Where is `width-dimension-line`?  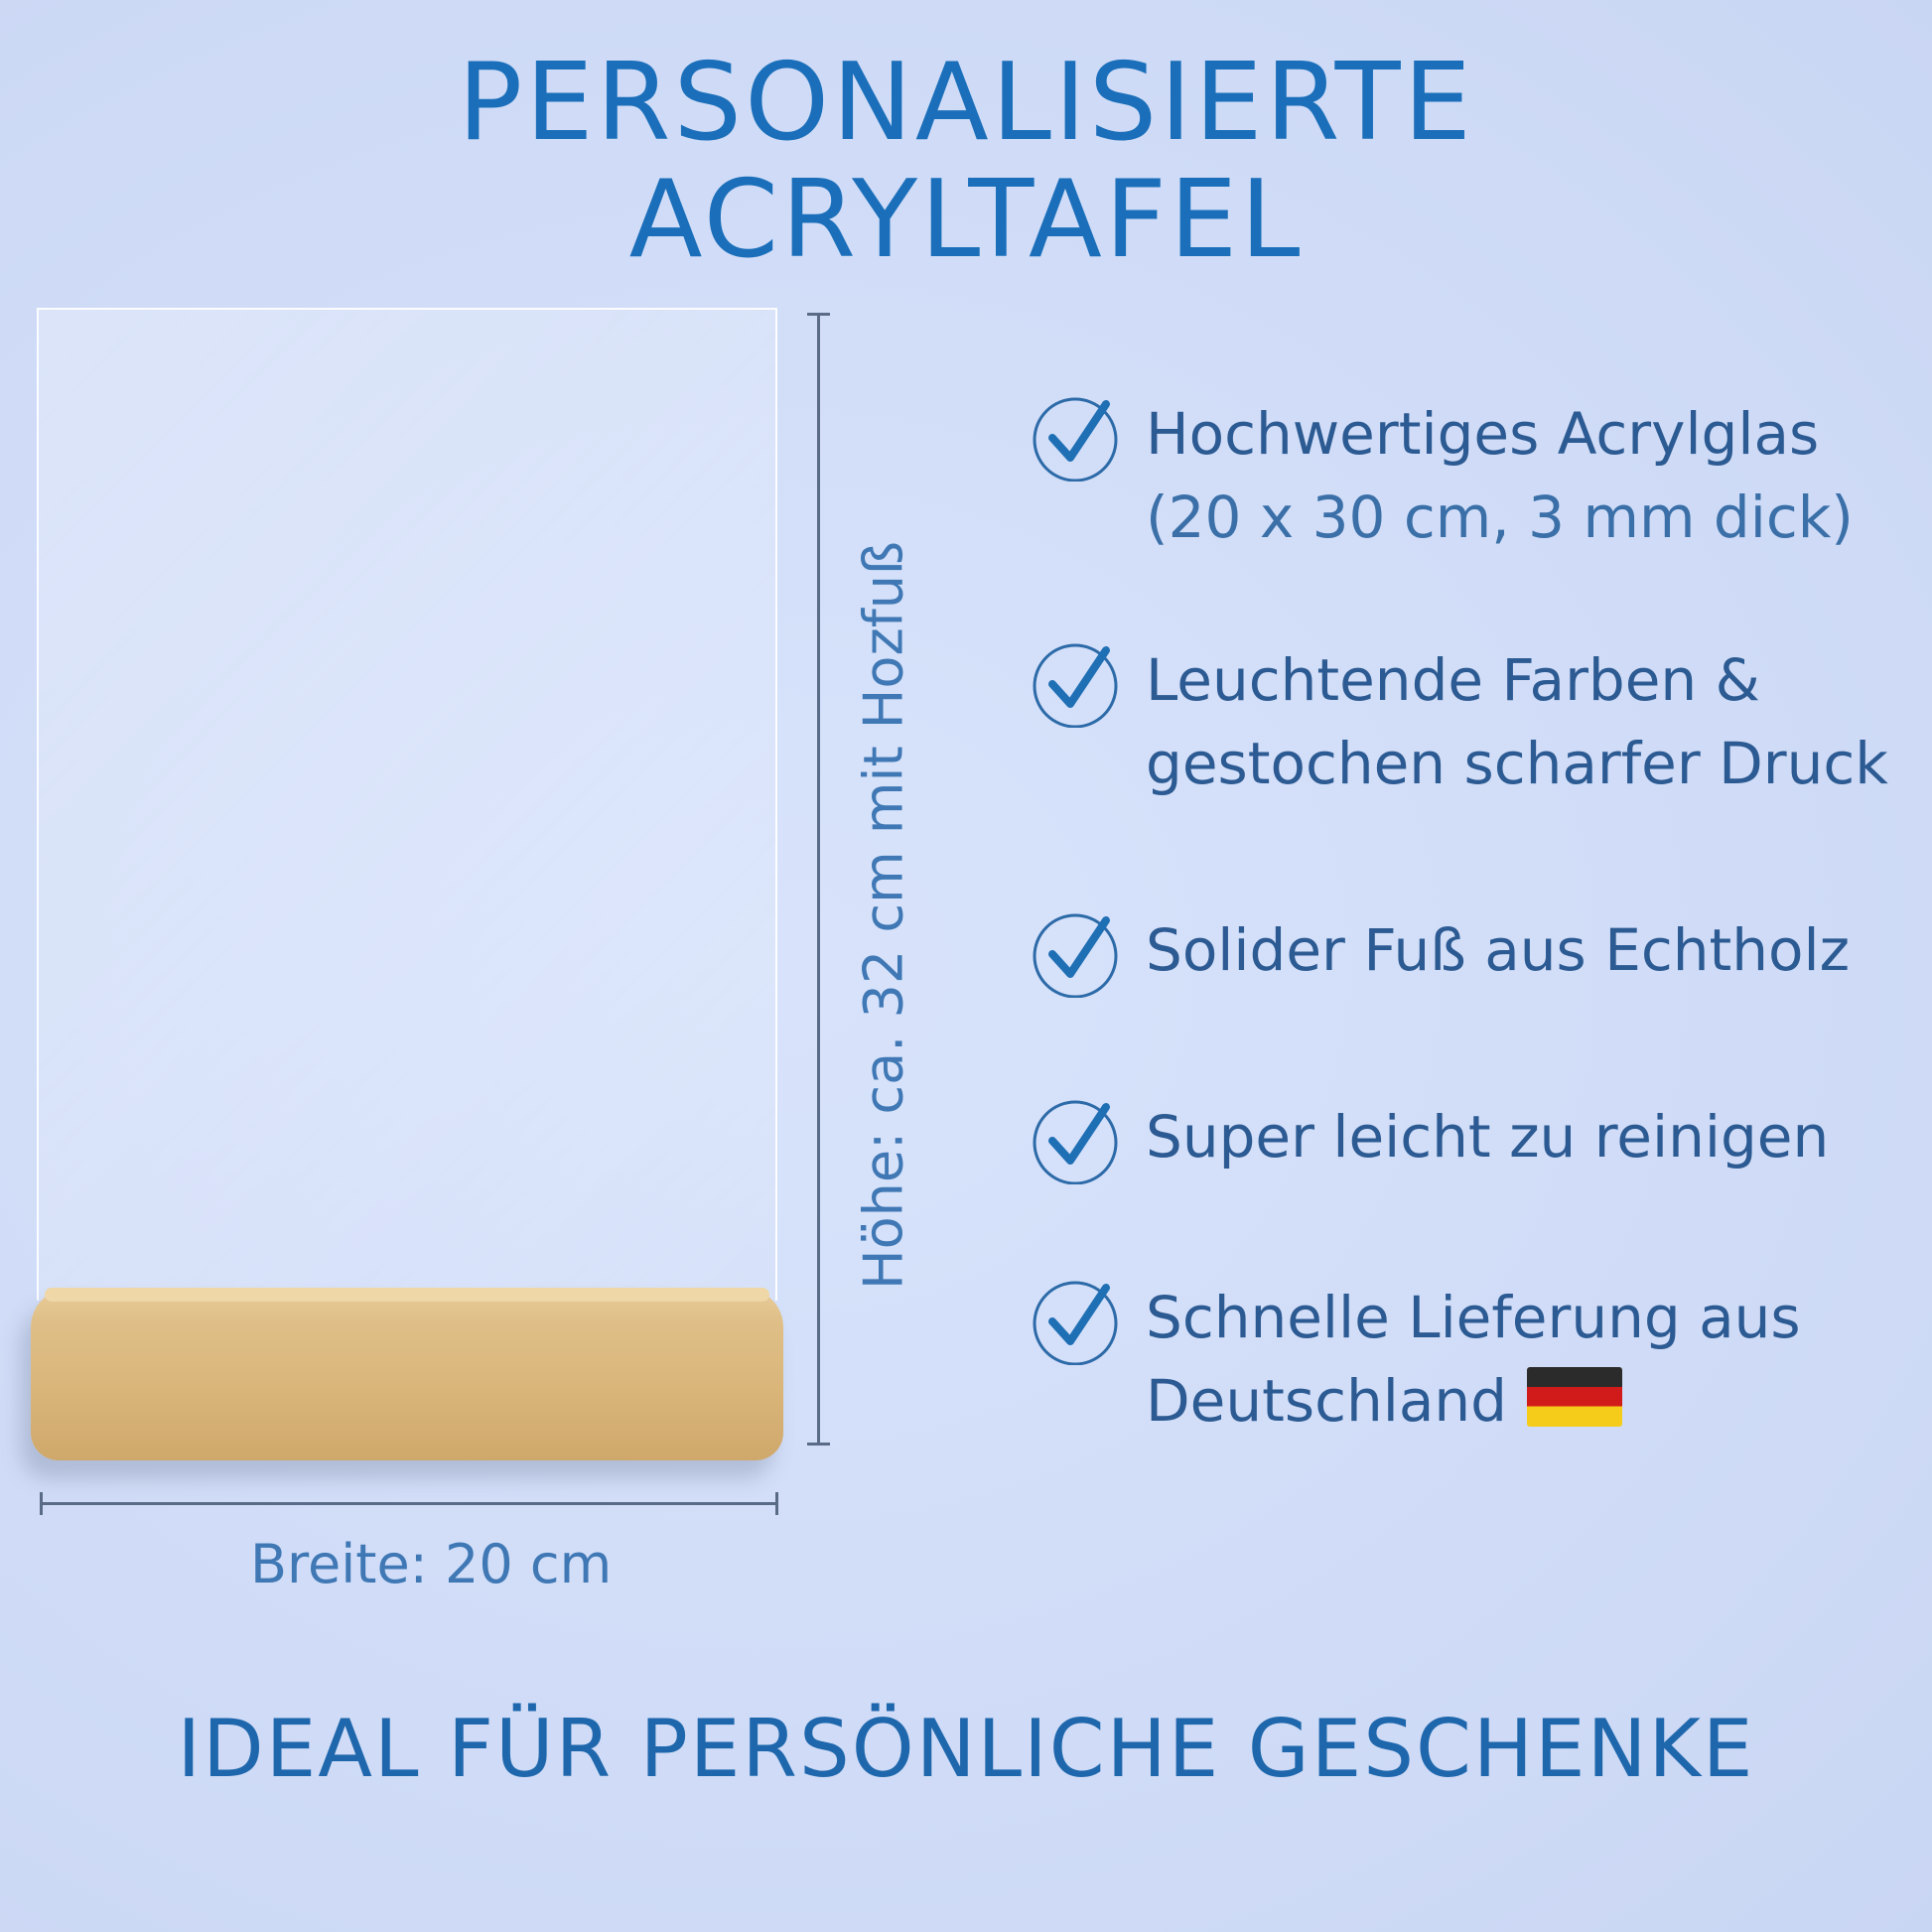 width-dimension-line is located at coordinates (409, 1504).